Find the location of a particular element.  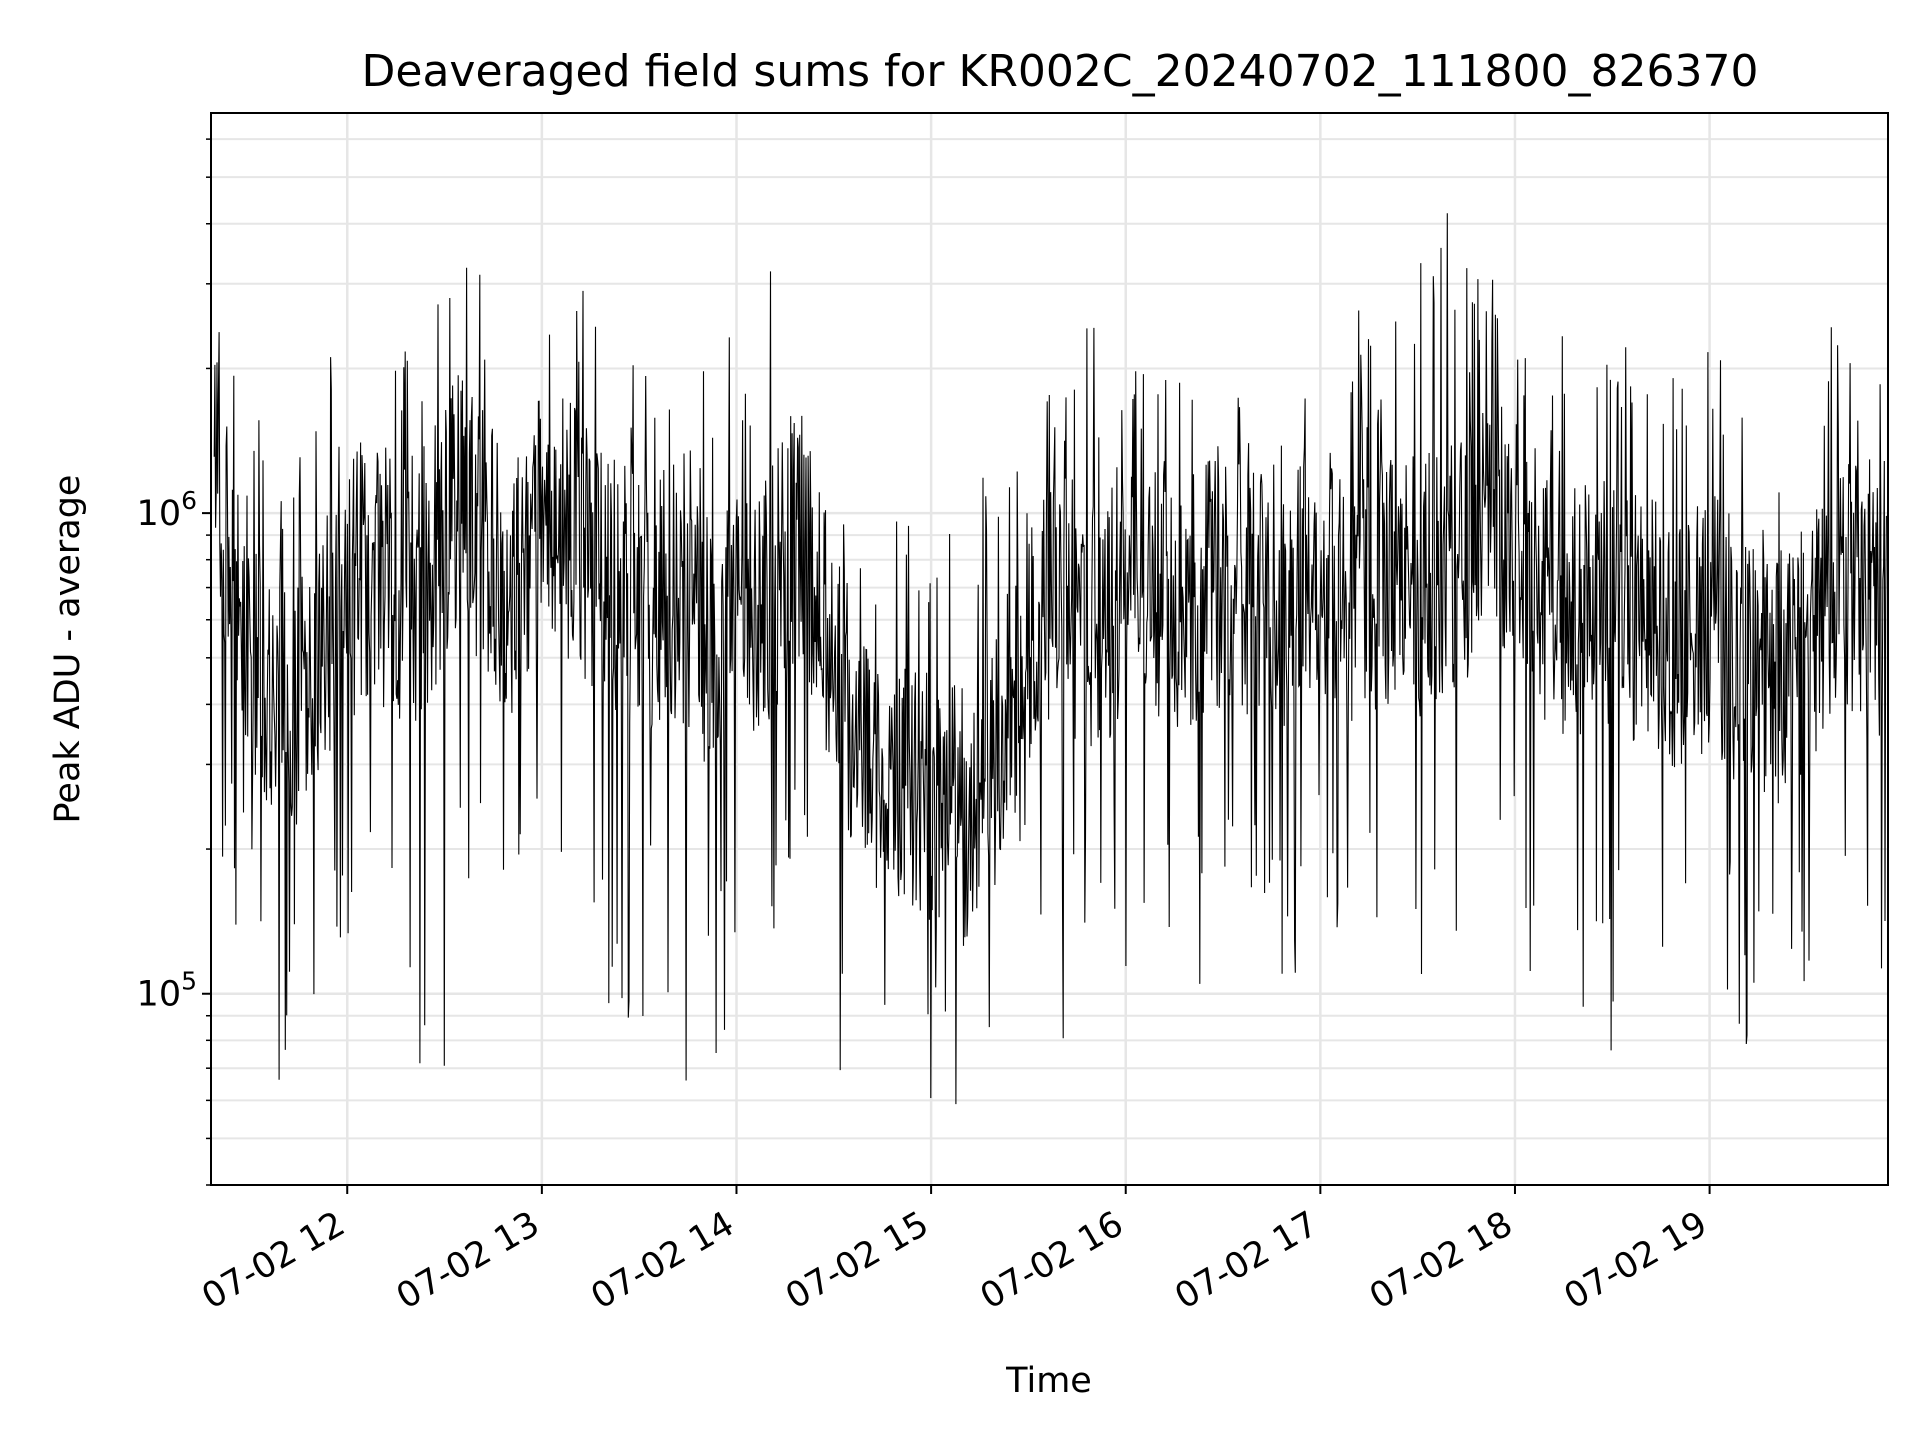

x-axis-label: Time is located at coordinates (1048, 1381).